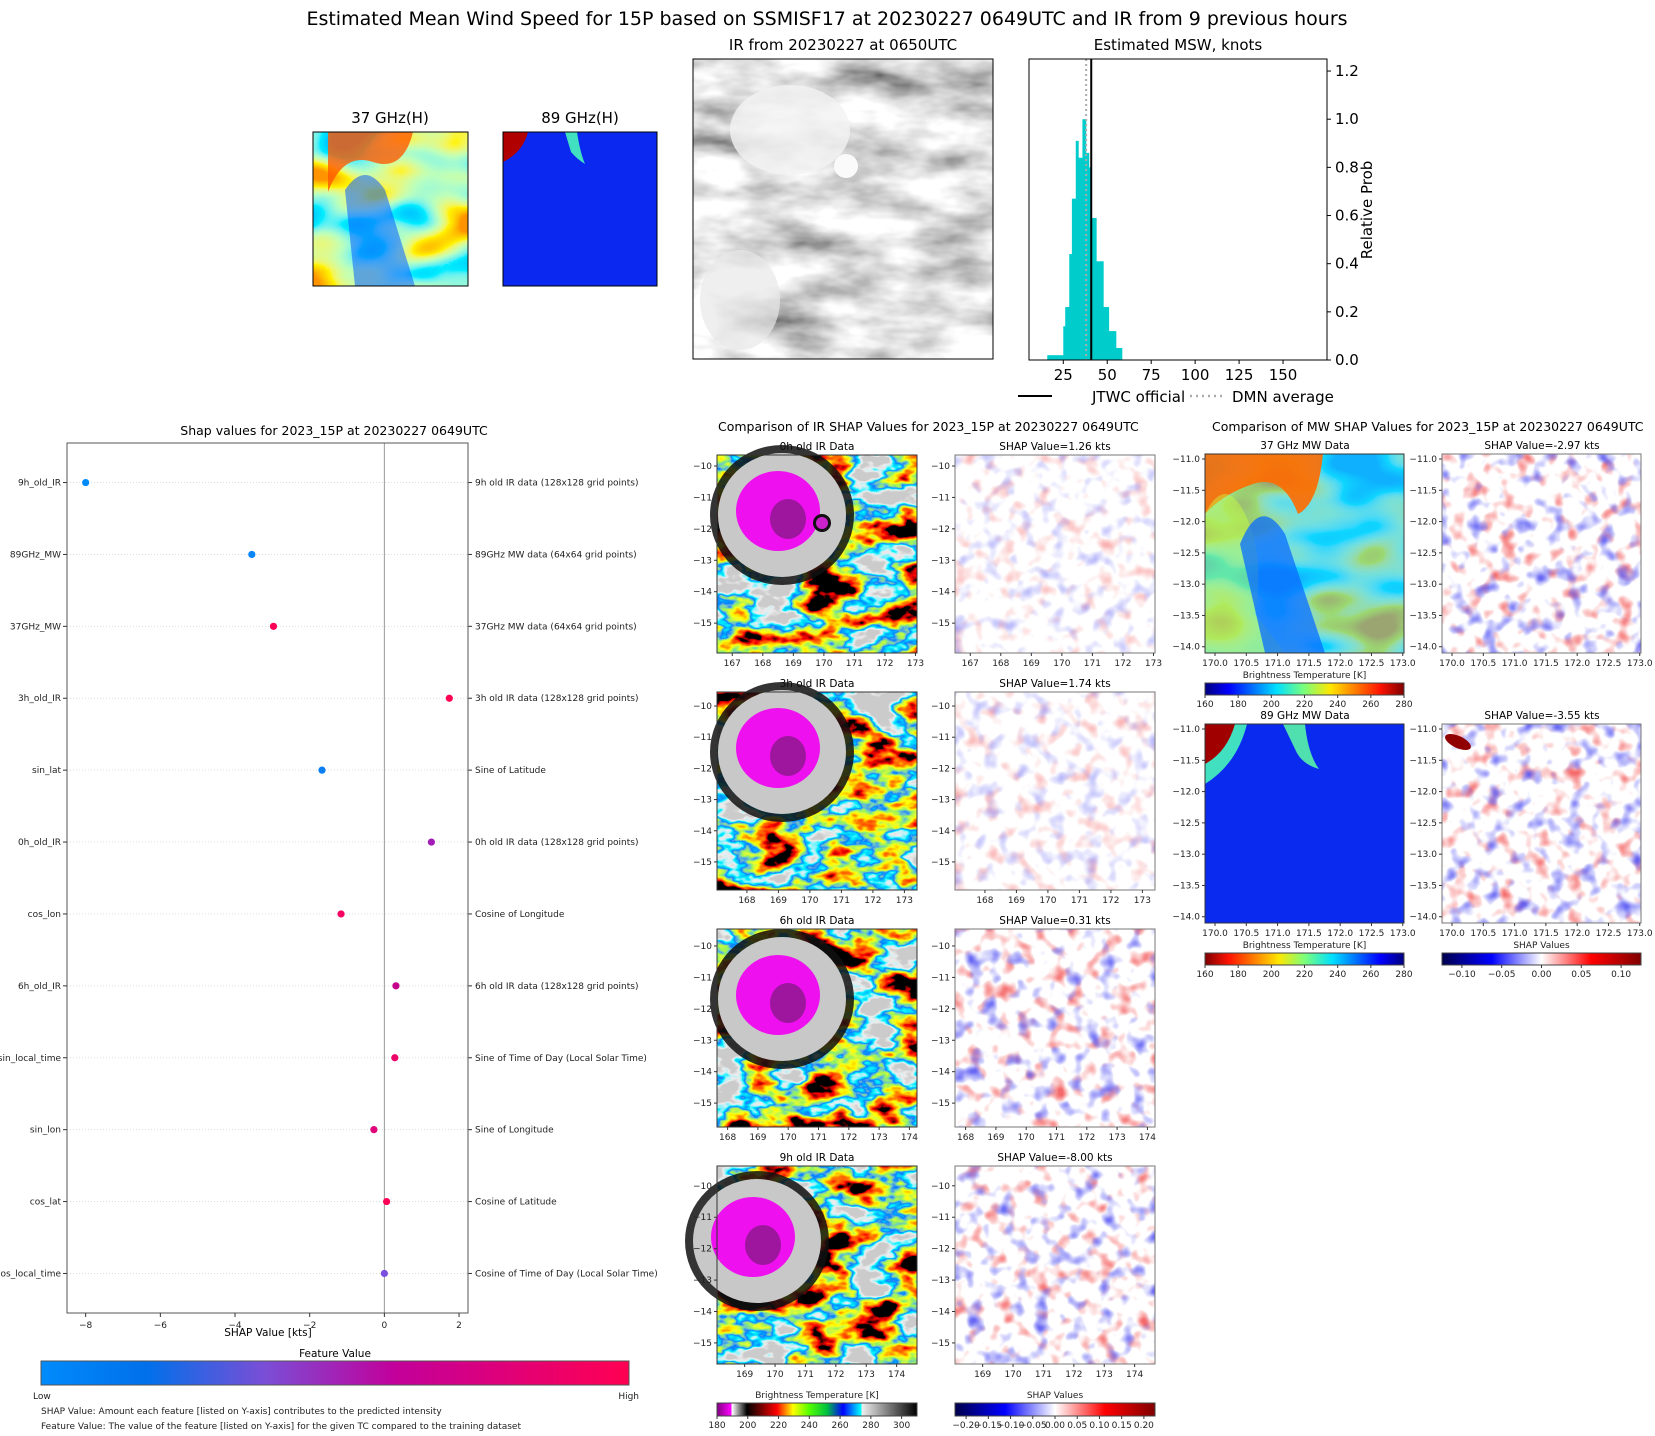  I want to click on feature-description: 6h old IR data (128x128 grid points), so click(556, 987).